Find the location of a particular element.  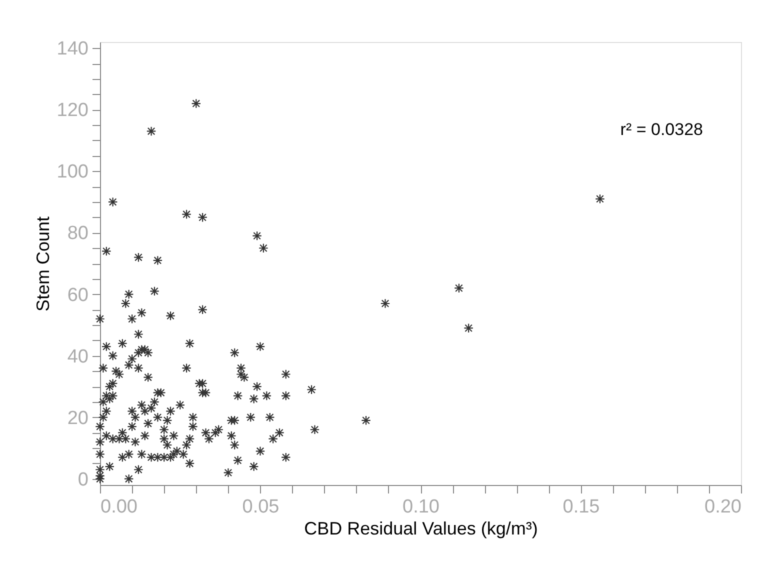

x-tick-label: 0.15 is located at coordinates (581, 507).